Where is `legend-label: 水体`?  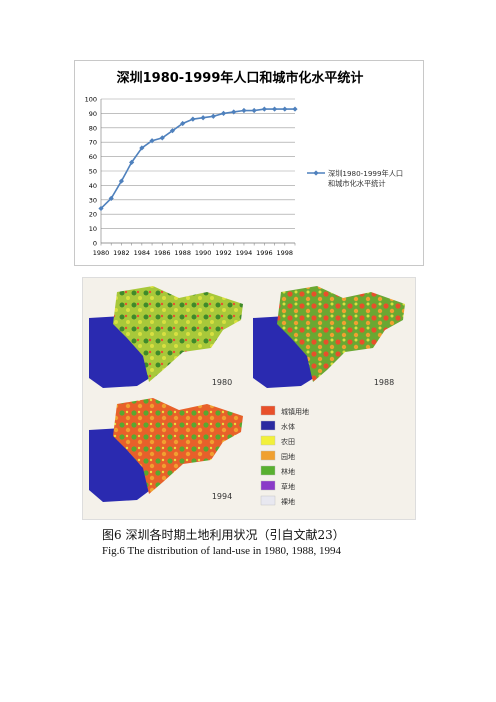 legend-label: 水体 is located at coordinates (288, 426).